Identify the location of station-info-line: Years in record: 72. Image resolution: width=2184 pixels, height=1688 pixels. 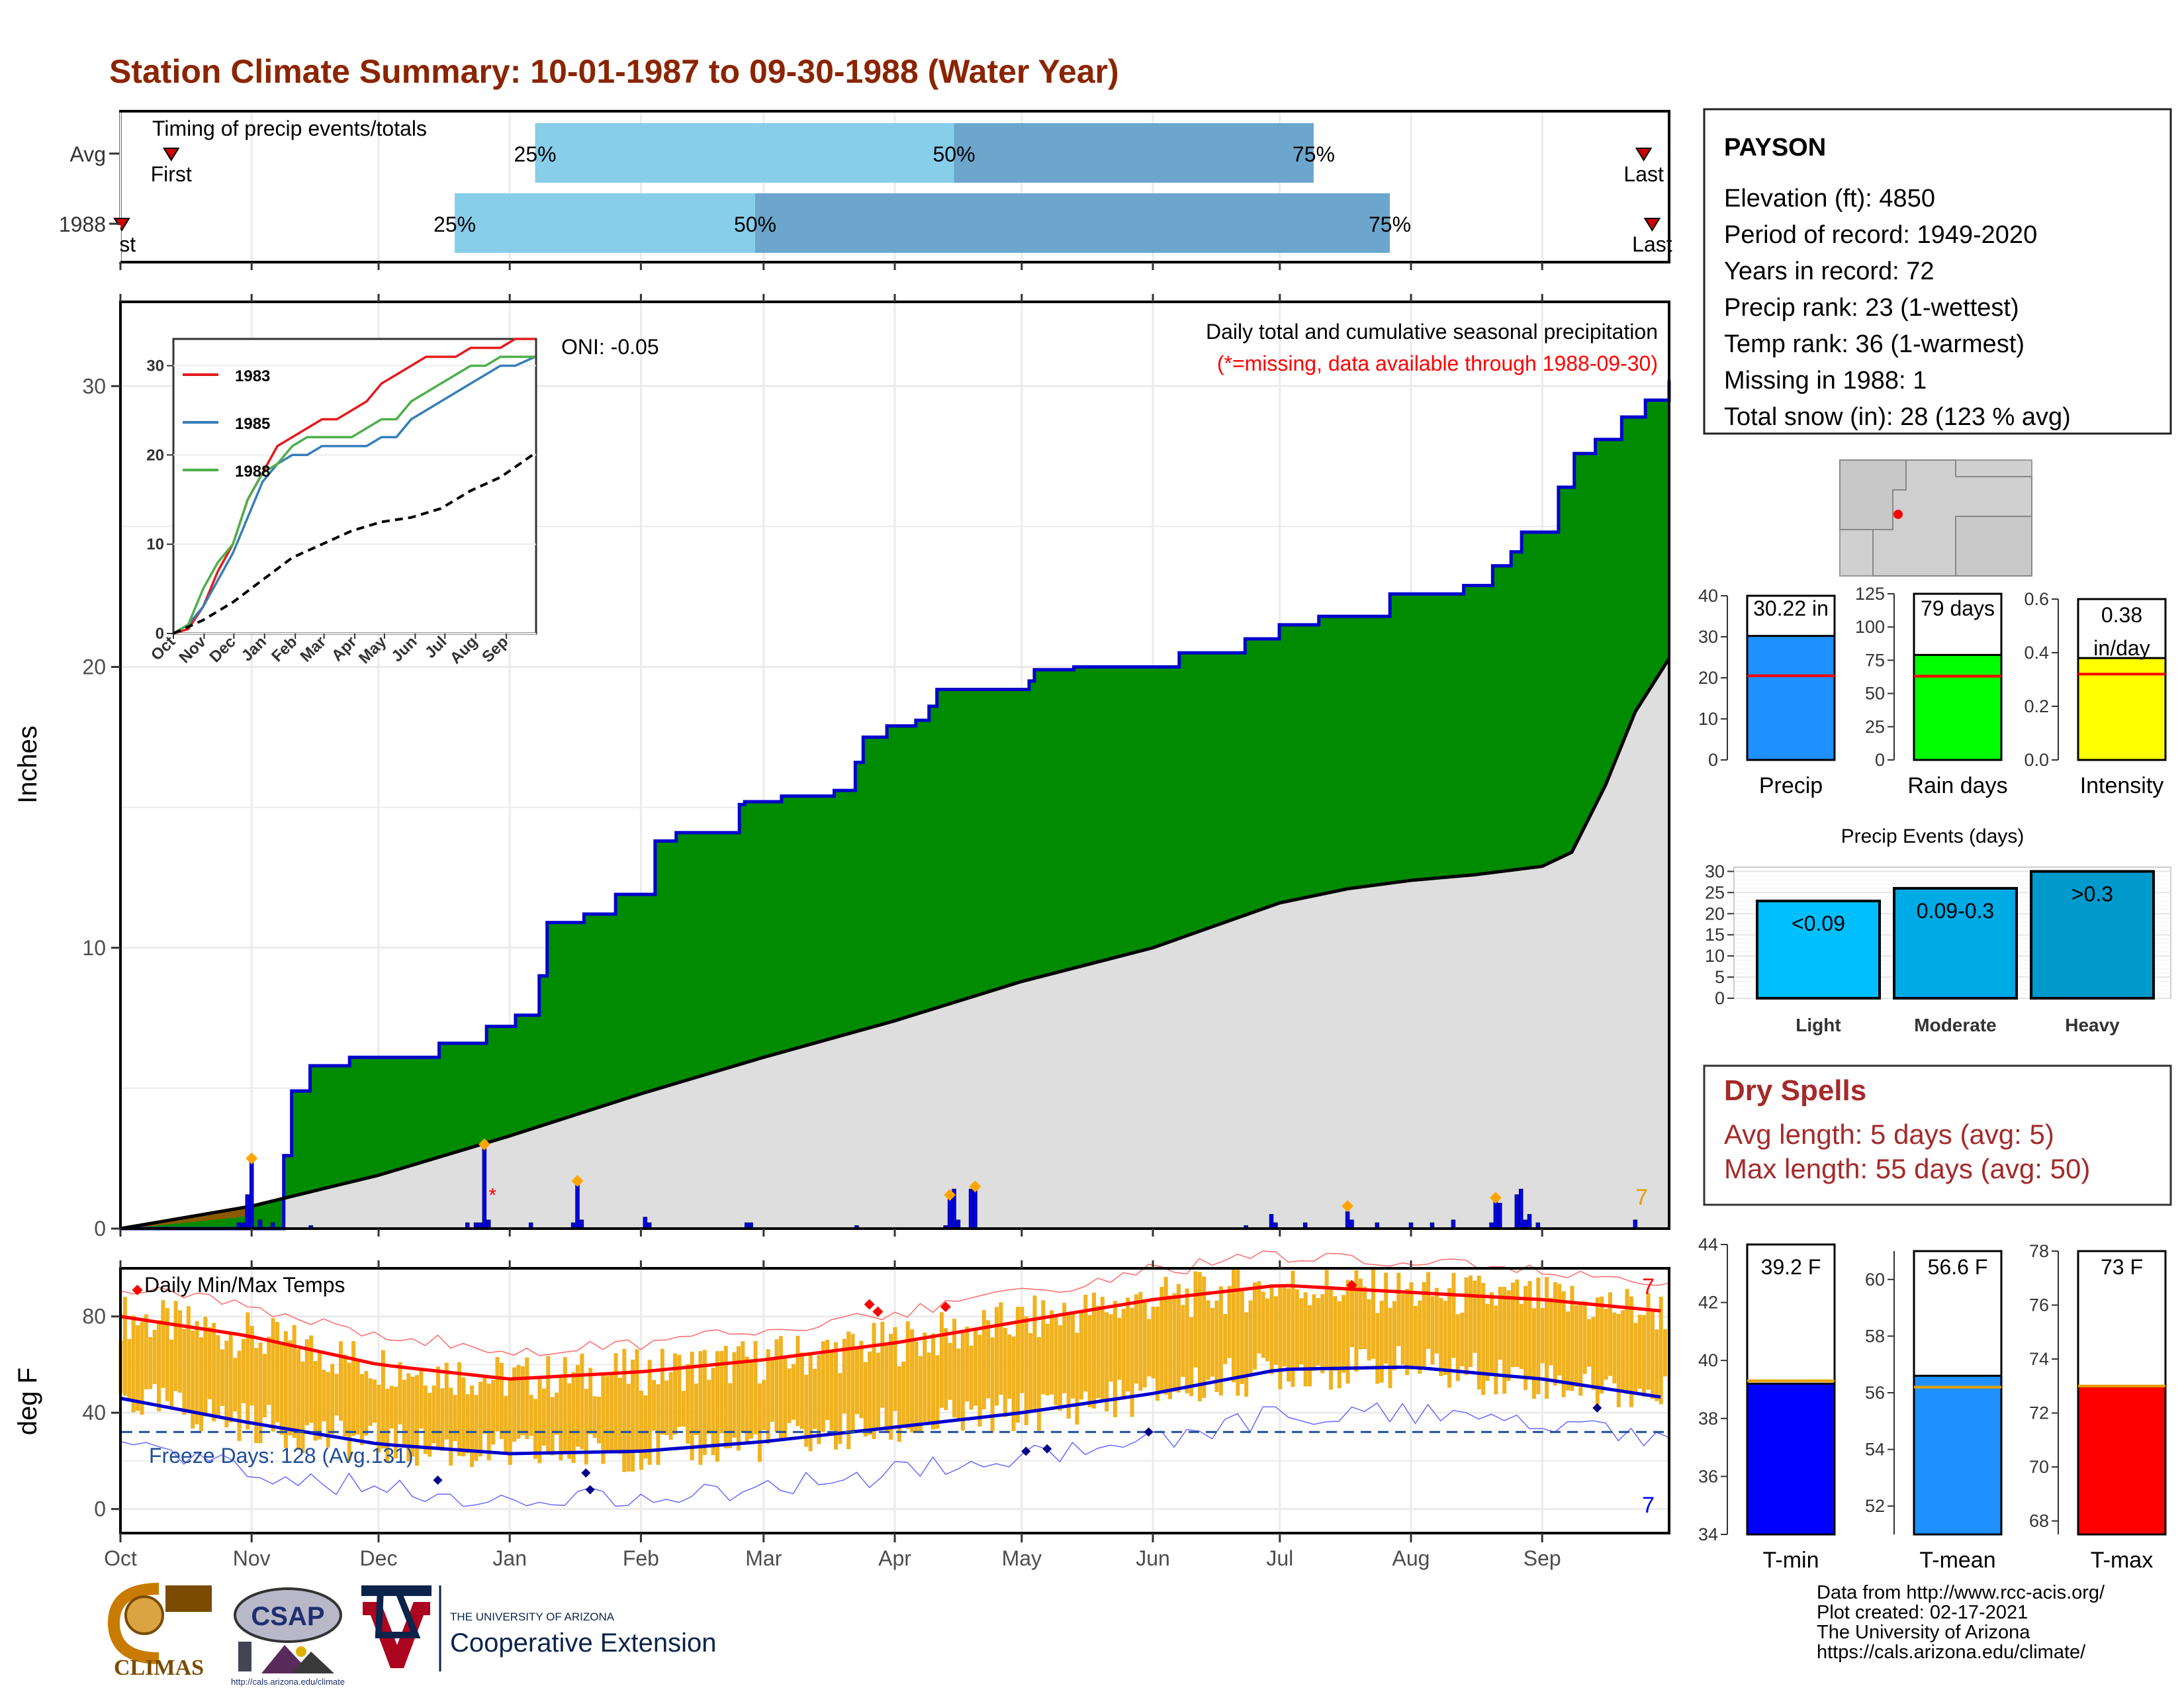
(1829, 271).